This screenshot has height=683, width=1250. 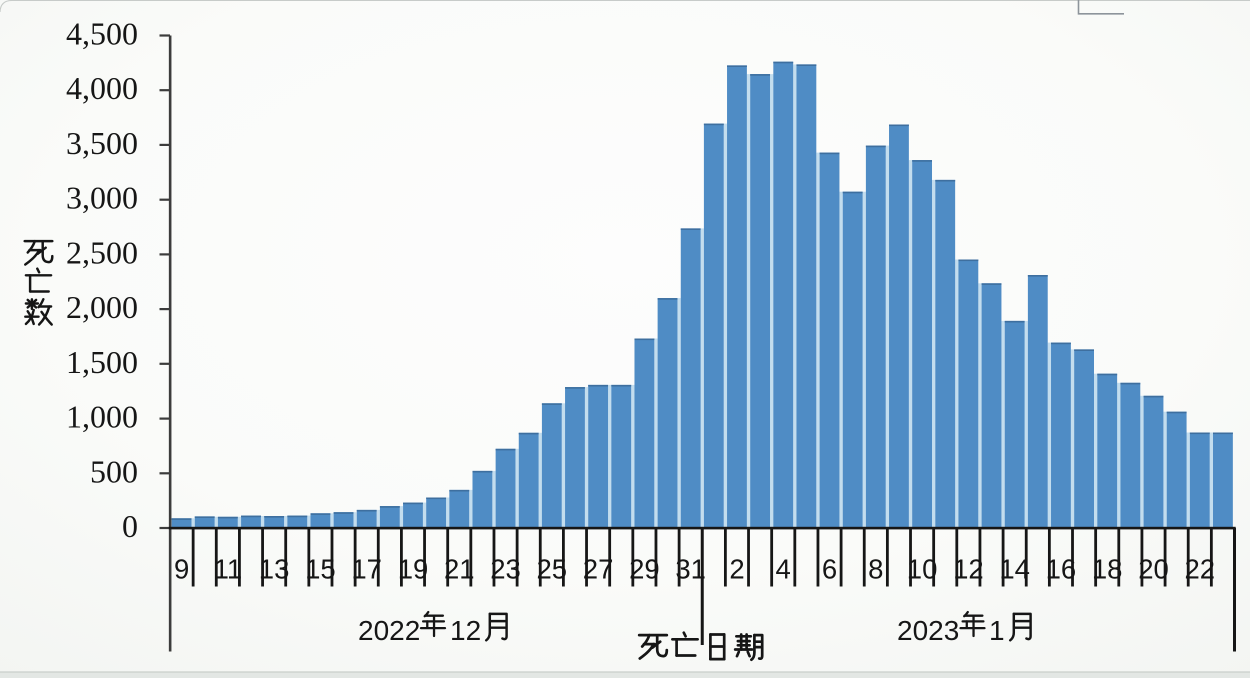 I want to click on svg-text: 23, so click(x=505, y=569).